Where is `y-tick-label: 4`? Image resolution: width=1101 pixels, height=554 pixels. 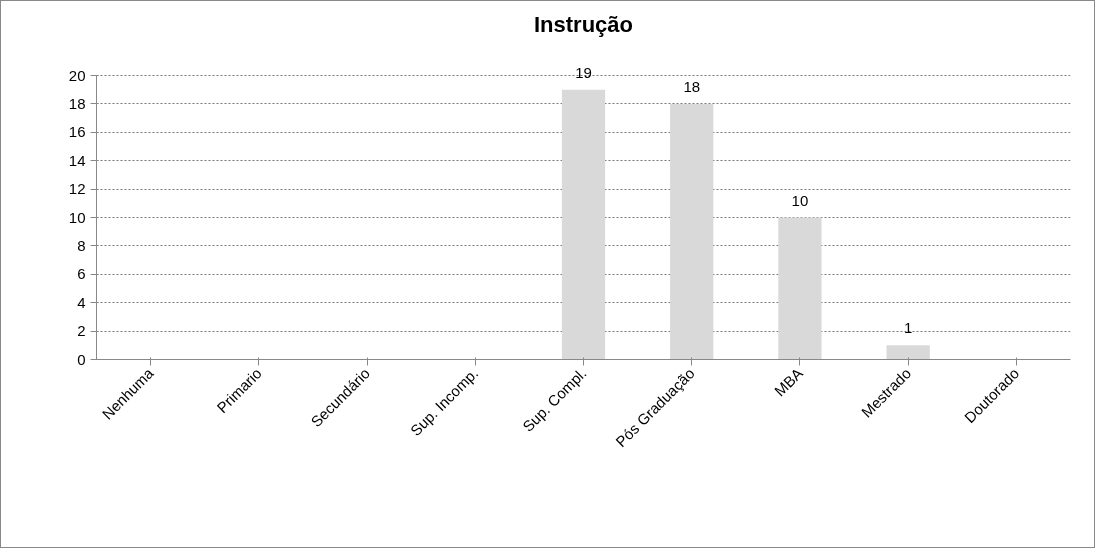 y-tick-label: 4 is located at coordinates (81, 302).